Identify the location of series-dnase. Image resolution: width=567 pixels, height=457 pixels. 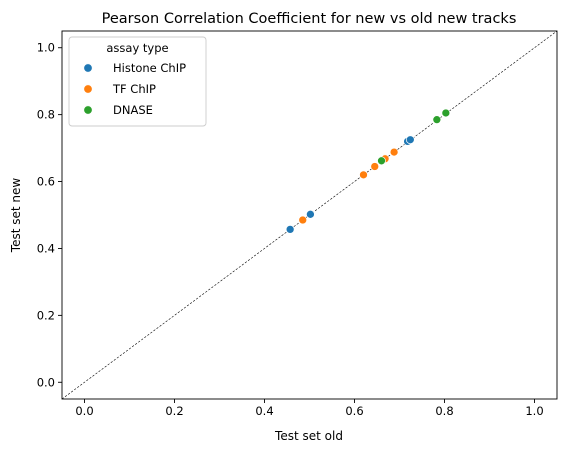
(414, 137).